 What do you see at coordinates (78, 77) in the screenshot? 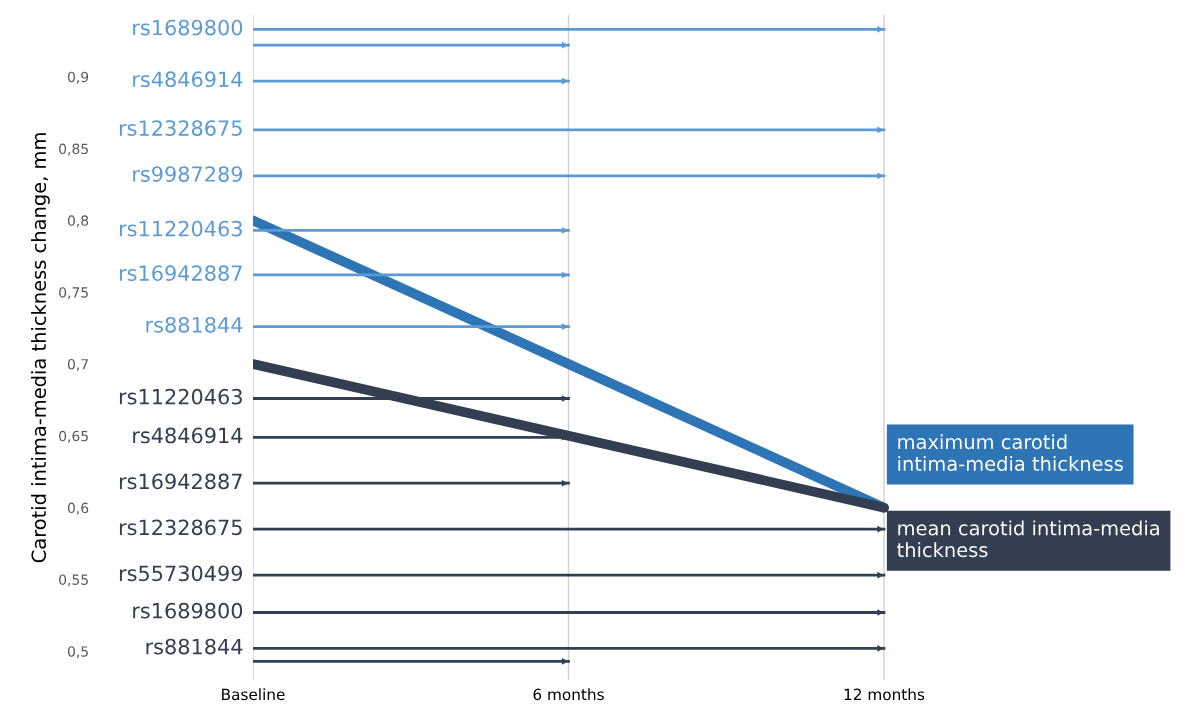
I see `y-tick-label: 0,9` at bounding box center [78, 77].